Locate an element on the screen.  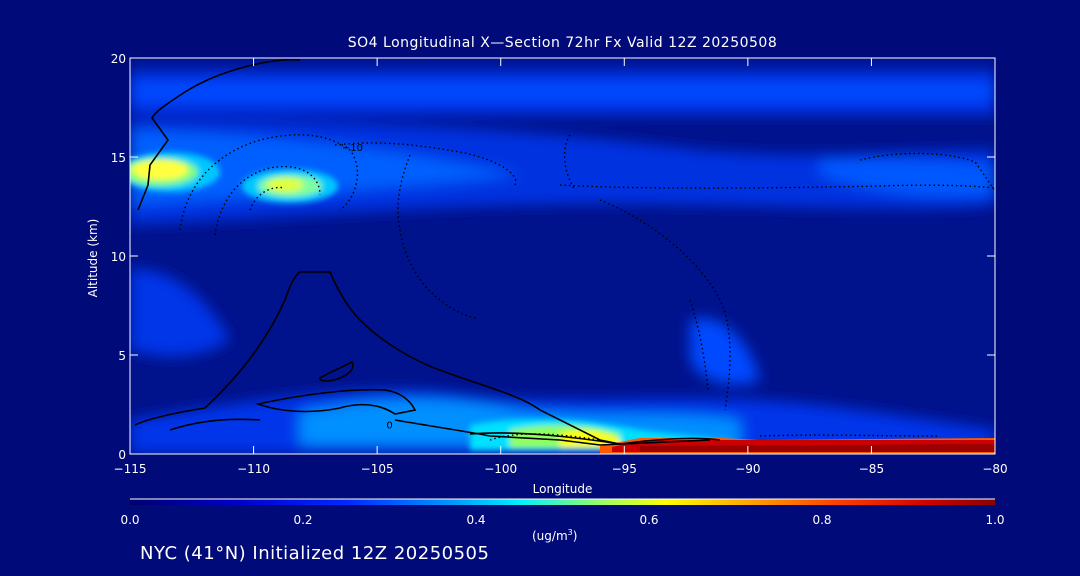
y-tick-label: 15 is located at coordinates (118, 158).